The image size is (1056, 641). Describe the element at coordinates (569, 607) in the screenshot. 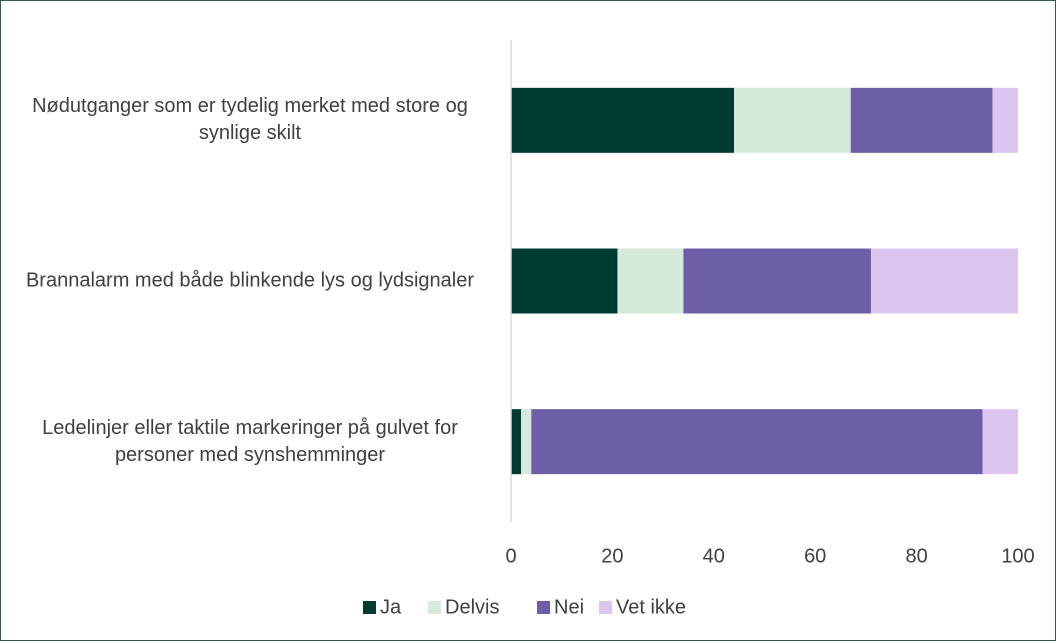

I see `legend-label: Nei` at that location.